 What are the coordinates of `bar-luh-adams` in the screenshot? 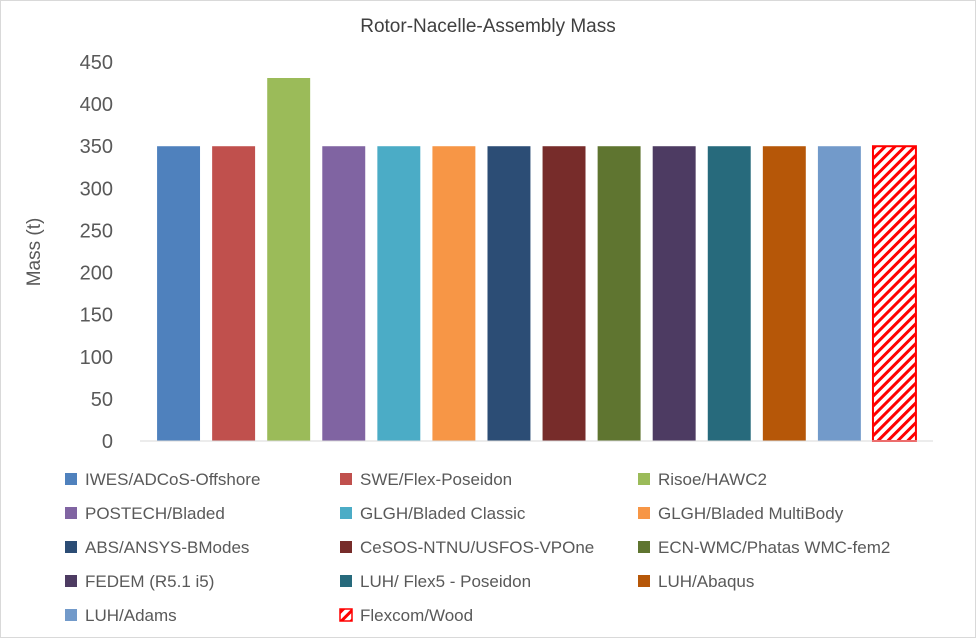 It's located at (839, 293).